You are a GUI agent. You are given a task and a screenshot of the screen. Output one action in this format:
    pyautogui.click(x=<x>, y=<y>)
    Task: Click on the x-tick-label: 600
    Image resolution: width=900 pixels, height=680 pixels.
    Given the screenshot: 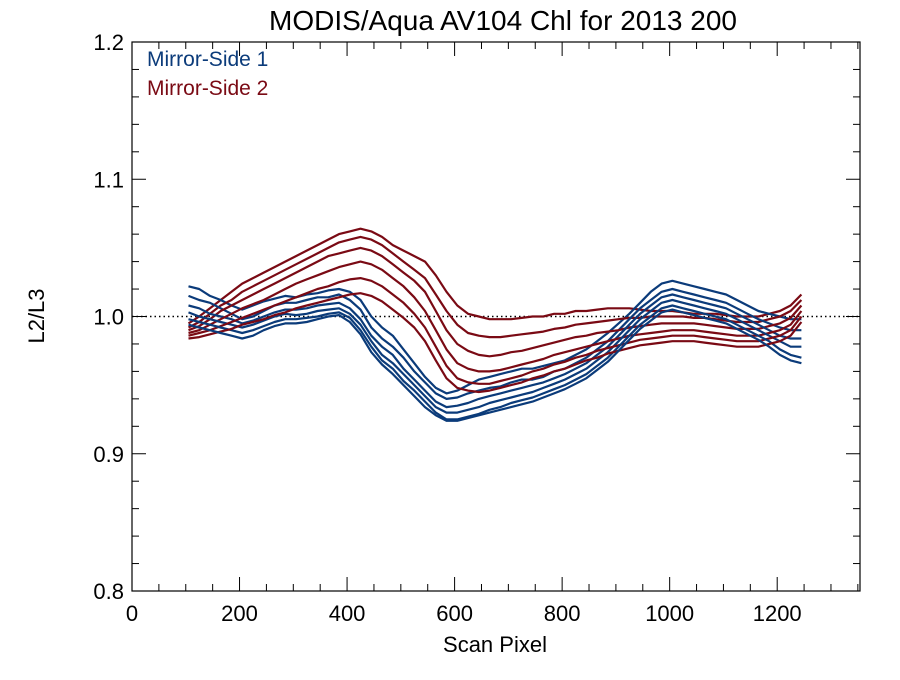 What is the action you would take?
    pyautogui.click(x=454, y=613)
    